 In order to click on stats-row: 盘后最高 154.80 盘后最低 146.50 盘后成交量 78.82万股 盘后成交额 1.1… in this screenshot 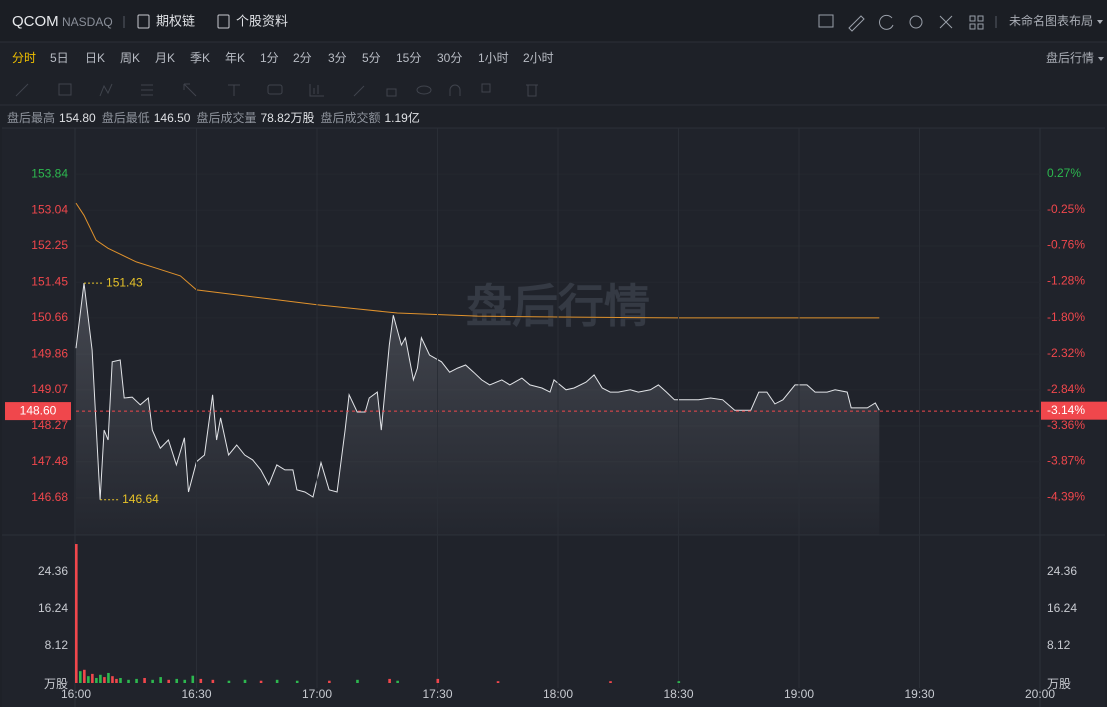, I will do `click(213, 117)`.